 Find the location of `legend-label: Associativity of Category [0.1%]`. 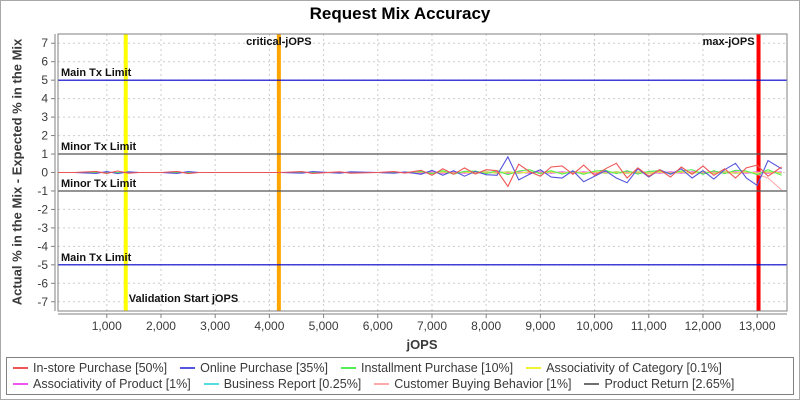

legend-label: Associativity of Category [0.1%] is located at coordinates (634, 368).